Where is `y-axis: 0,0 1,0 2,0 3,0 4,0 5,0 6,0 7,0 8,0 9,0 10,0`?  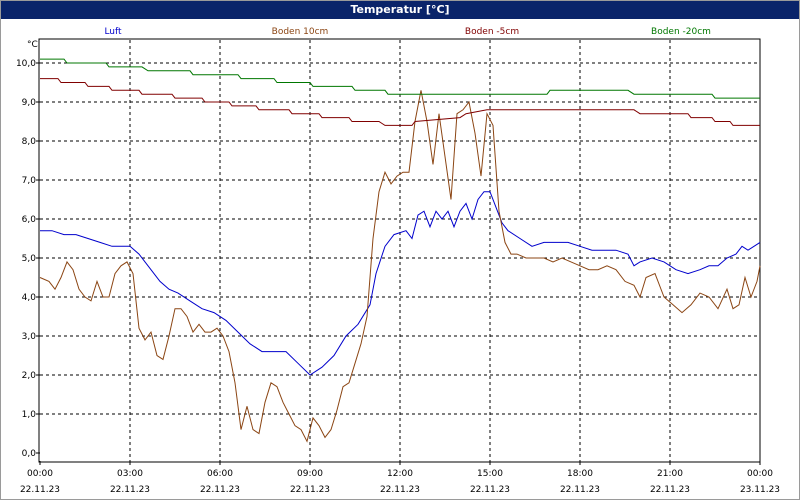
y-axis: 0,0 1,0 2,0 3,0 4,0 5,0 6,0 7,0 8,0 9,0 10,0 is located at coordinates (28, 259).